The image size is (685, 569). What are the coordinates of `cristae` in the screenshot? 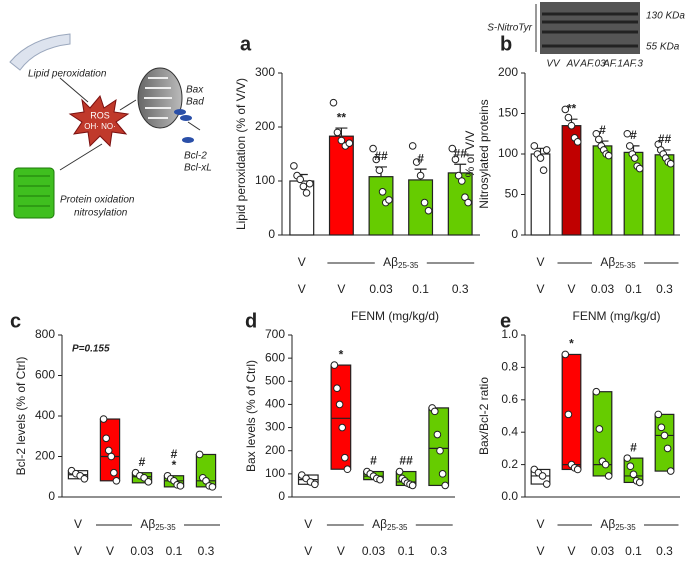 It's located at (158, 98).